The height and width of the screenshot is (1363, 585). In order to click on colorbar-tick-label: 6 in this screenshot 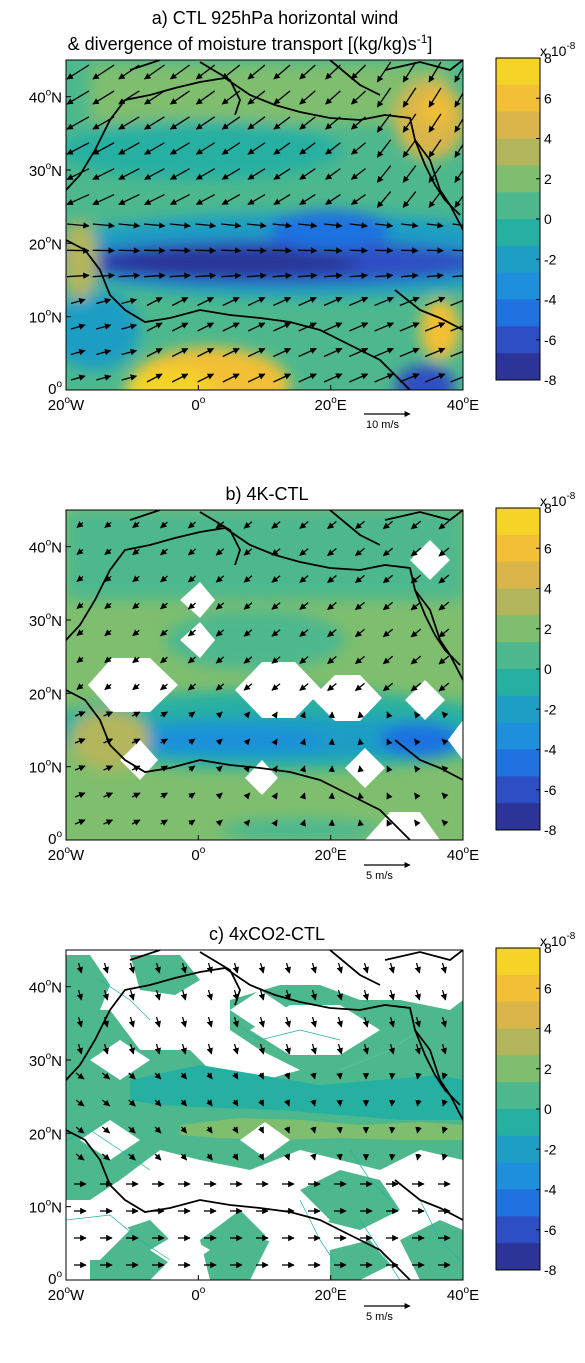, I will do `click(548, 98)`.